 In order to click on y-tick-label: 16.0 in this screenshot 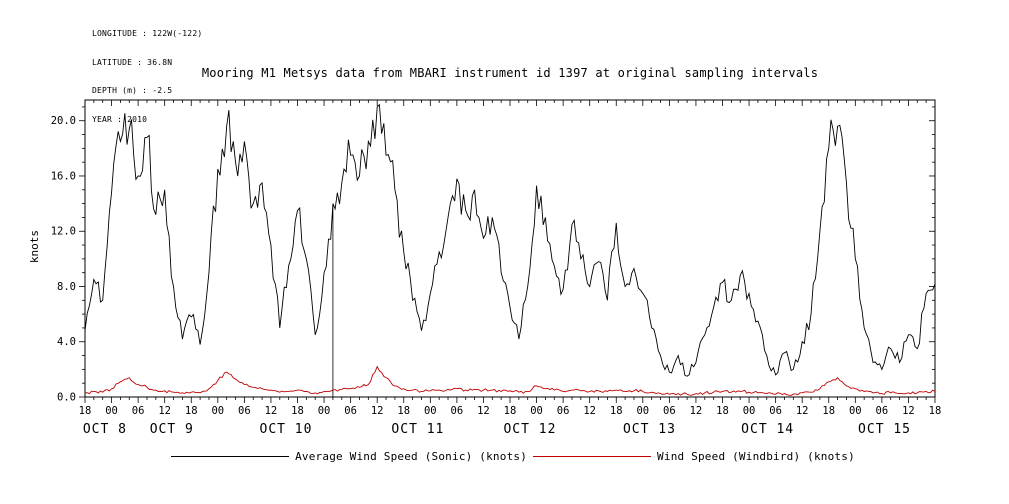, I will do `click(63, 176)`.